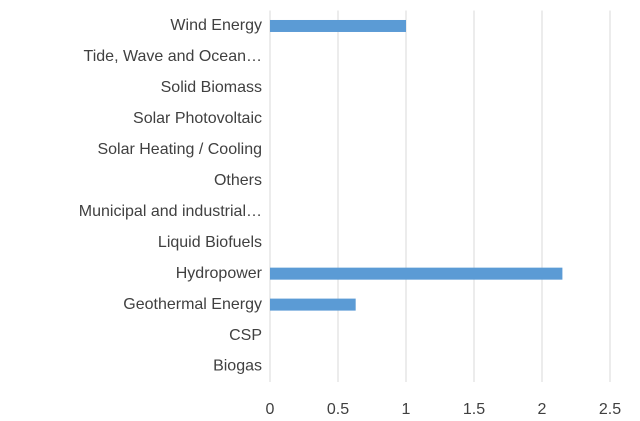 The height and width of the screenshot is (421, 640). I want to click on x-tick-label: 2.5, so click(610, 409).